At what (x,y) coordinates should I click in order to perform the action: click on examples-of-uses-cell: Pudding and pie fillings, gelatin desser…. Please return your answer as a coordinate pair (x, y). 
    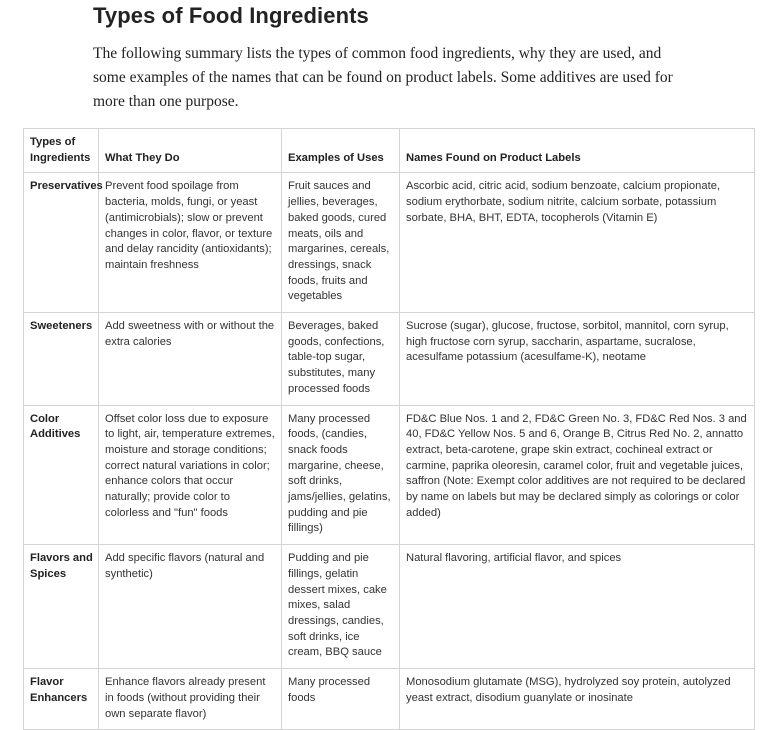
    Looking at the image, I should click on (340, 607).